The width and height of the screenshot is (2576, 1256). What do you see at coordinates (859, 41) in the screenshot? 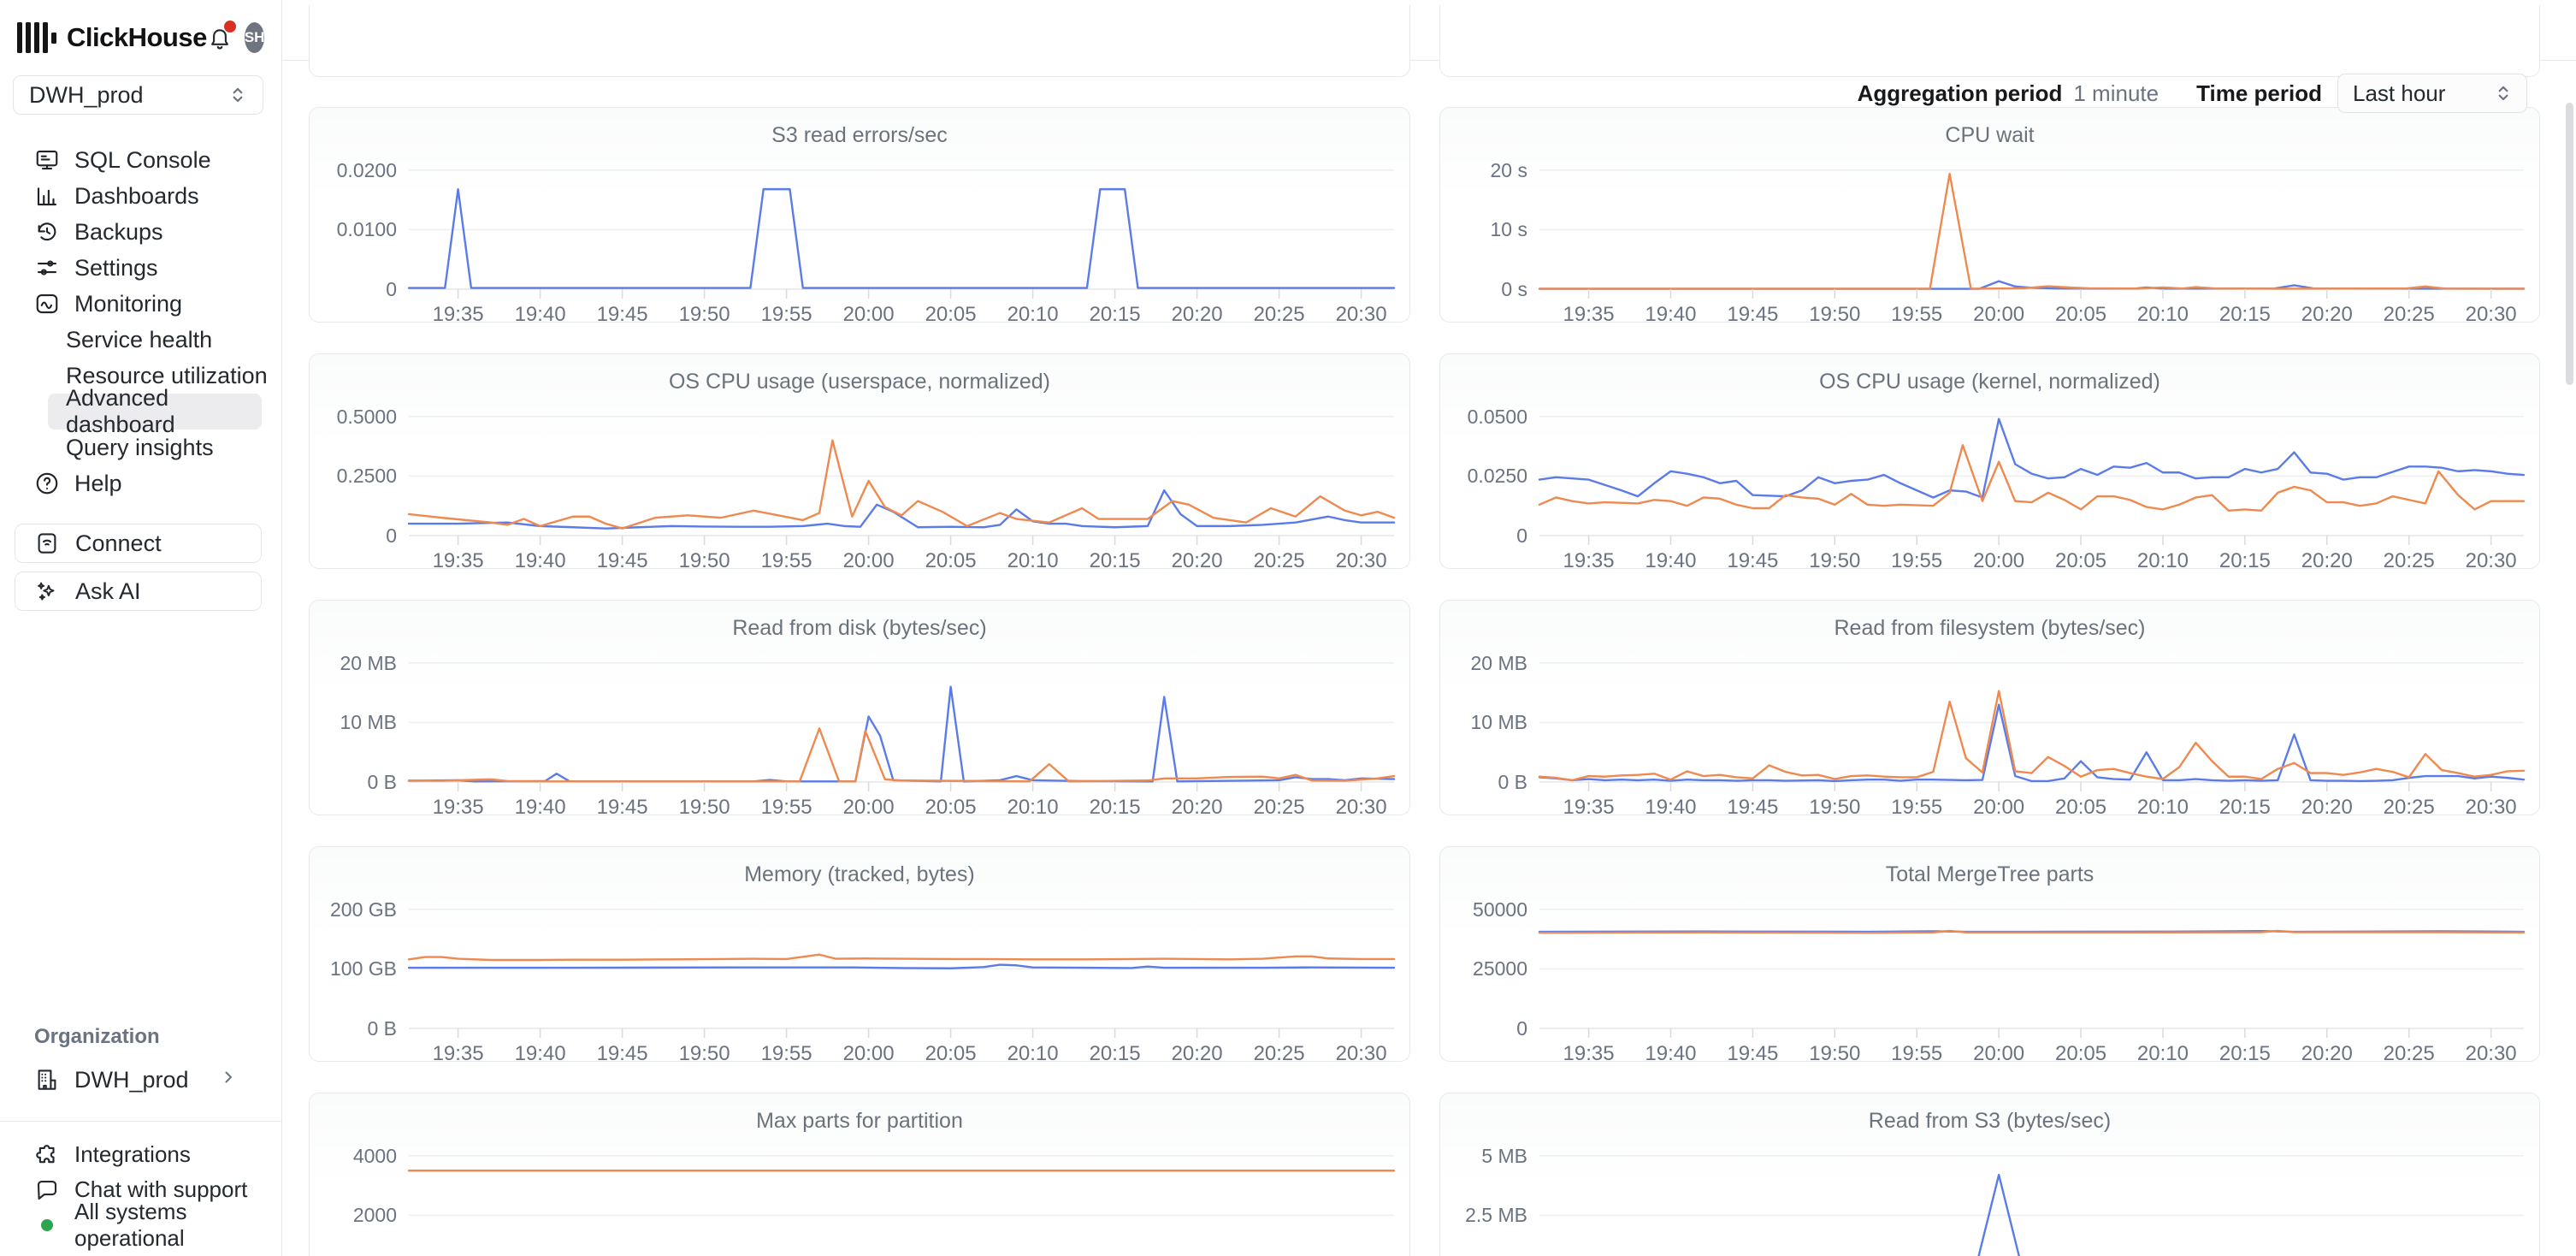
I see `cutoff-chart-card` at bounding box center [859, 41].